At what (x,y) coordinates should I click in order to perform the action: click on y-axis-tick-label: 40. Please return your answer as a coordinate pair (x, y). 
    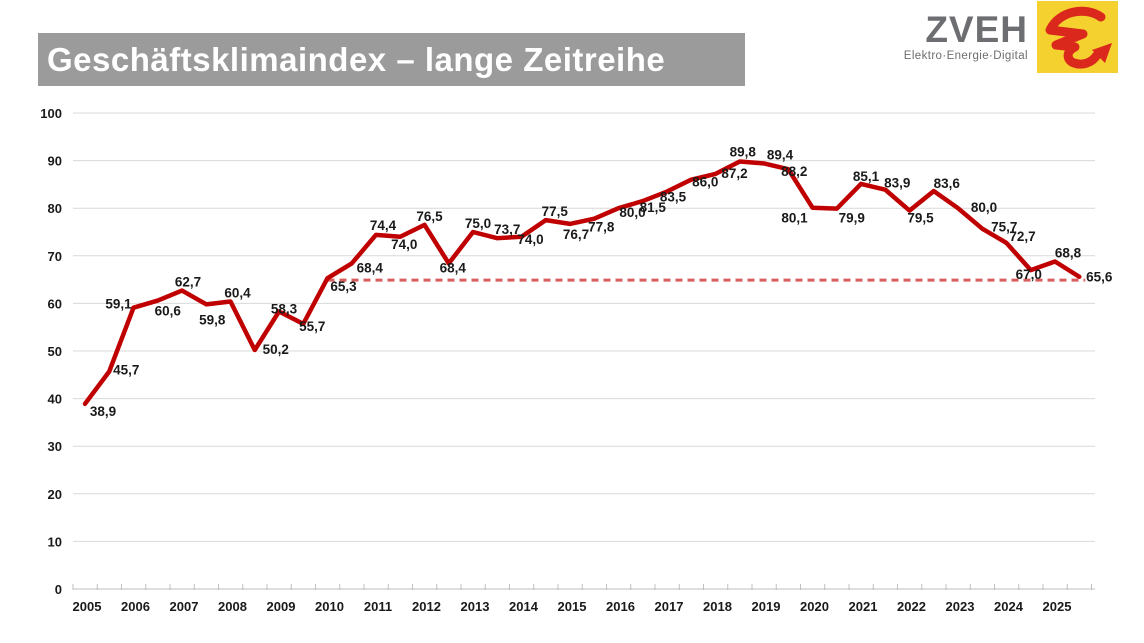
    Looking at the image, I should click on (55, 399).